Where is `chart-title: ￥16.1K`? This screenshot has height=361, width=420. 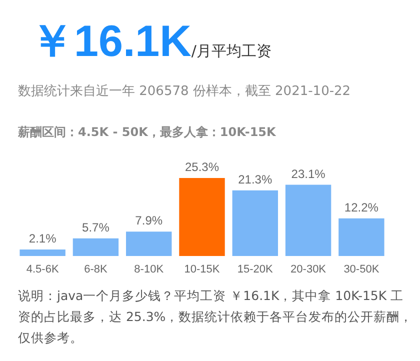 chart-title: ￥16.1K is located at coordinates (111, 41).